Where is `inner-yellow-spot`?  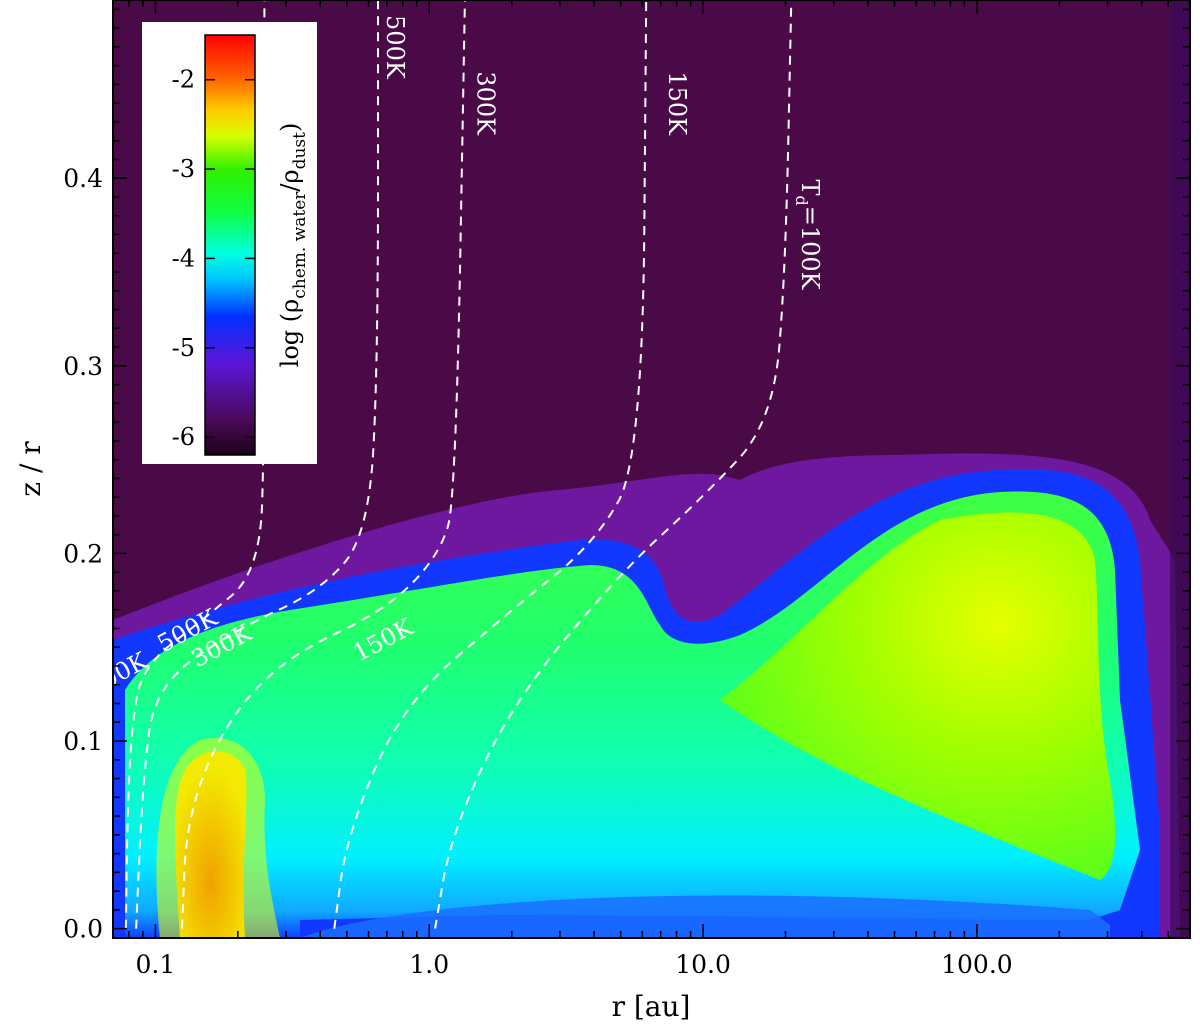 inner-yellow-spot is located at coordinates (218, 838).